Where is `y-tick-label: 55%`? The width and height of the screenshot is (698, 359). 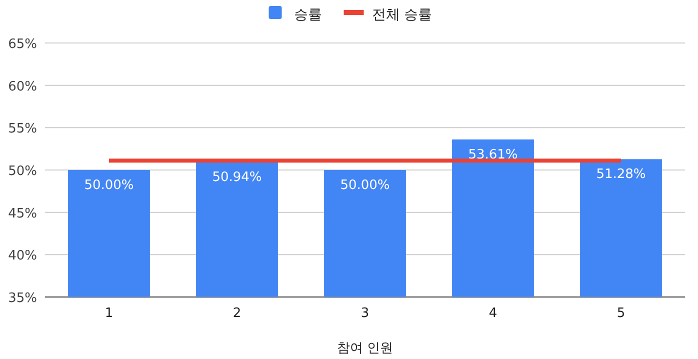 y-tick-label: 55% is located at coordinates (22, 129).